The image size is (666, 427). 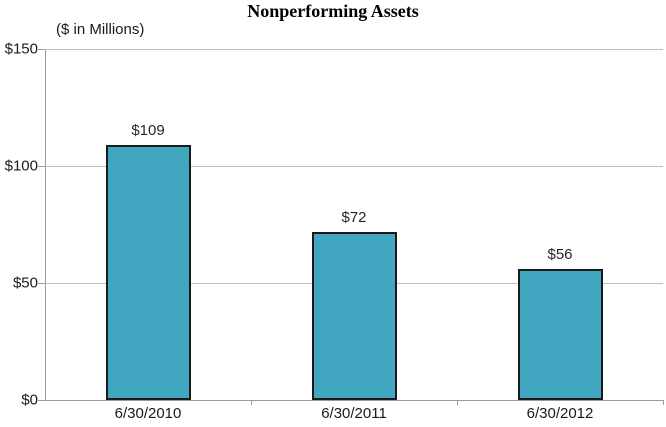 What do you see at coordinates (25, 283) in the screenshot?
I see `y-axis-tick-label: $50` at bounding box center [25, 283].